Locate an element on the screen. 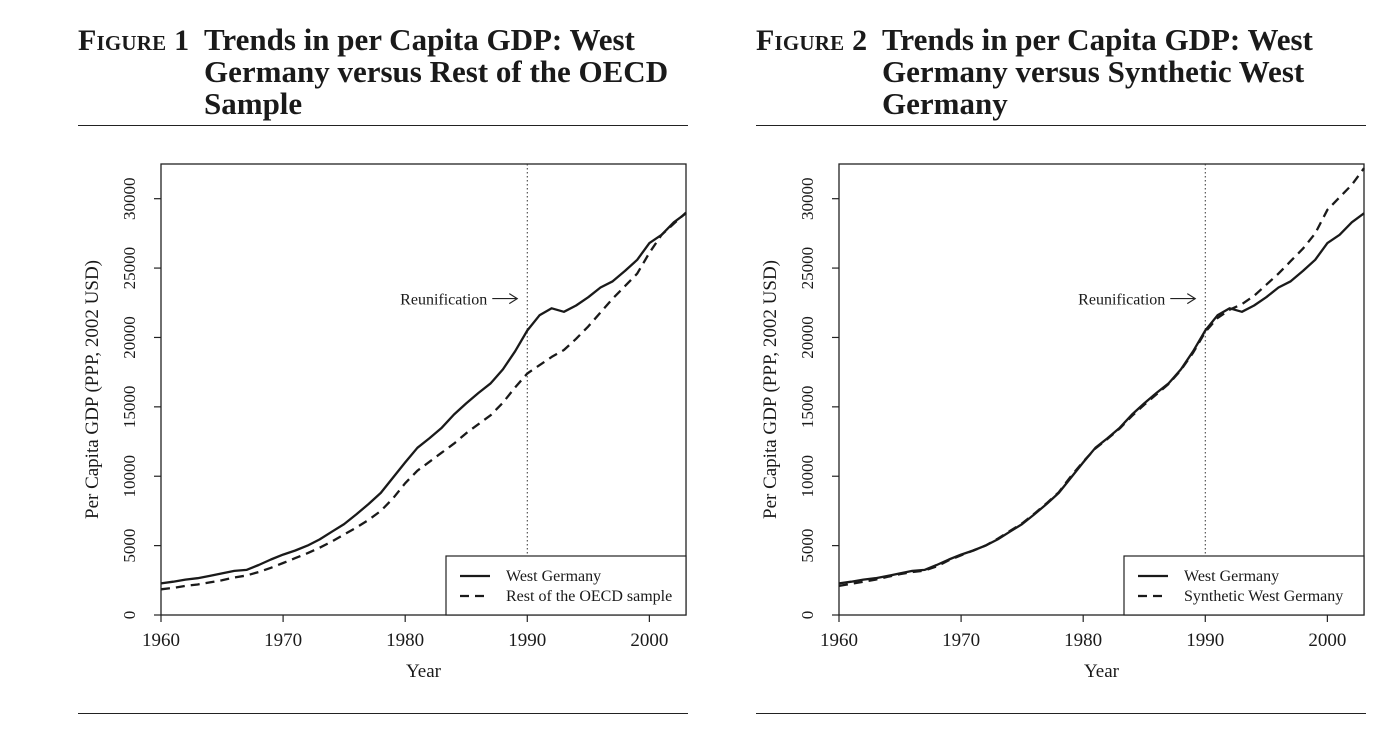  legend-label: Rest of the OECD sample is located at coordinates (589, 596).